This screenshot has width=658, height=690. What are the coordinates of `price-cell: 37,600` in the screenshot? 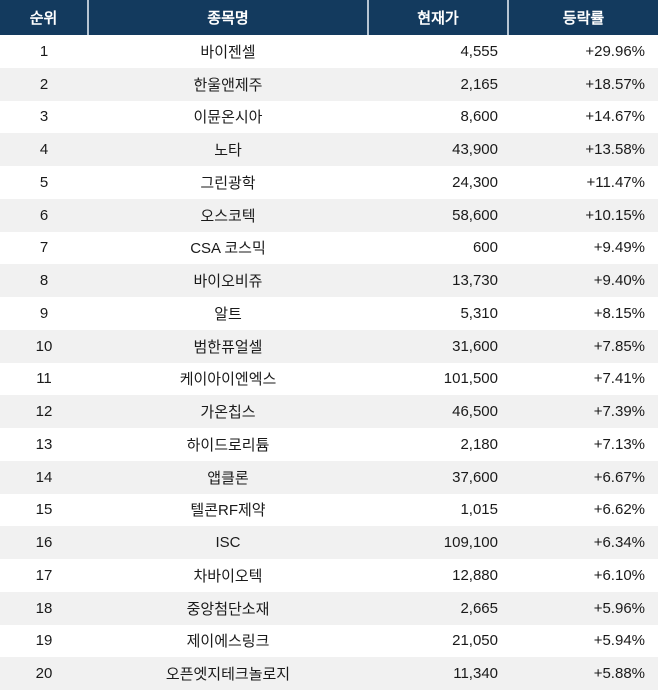 It's located at (475, 477).